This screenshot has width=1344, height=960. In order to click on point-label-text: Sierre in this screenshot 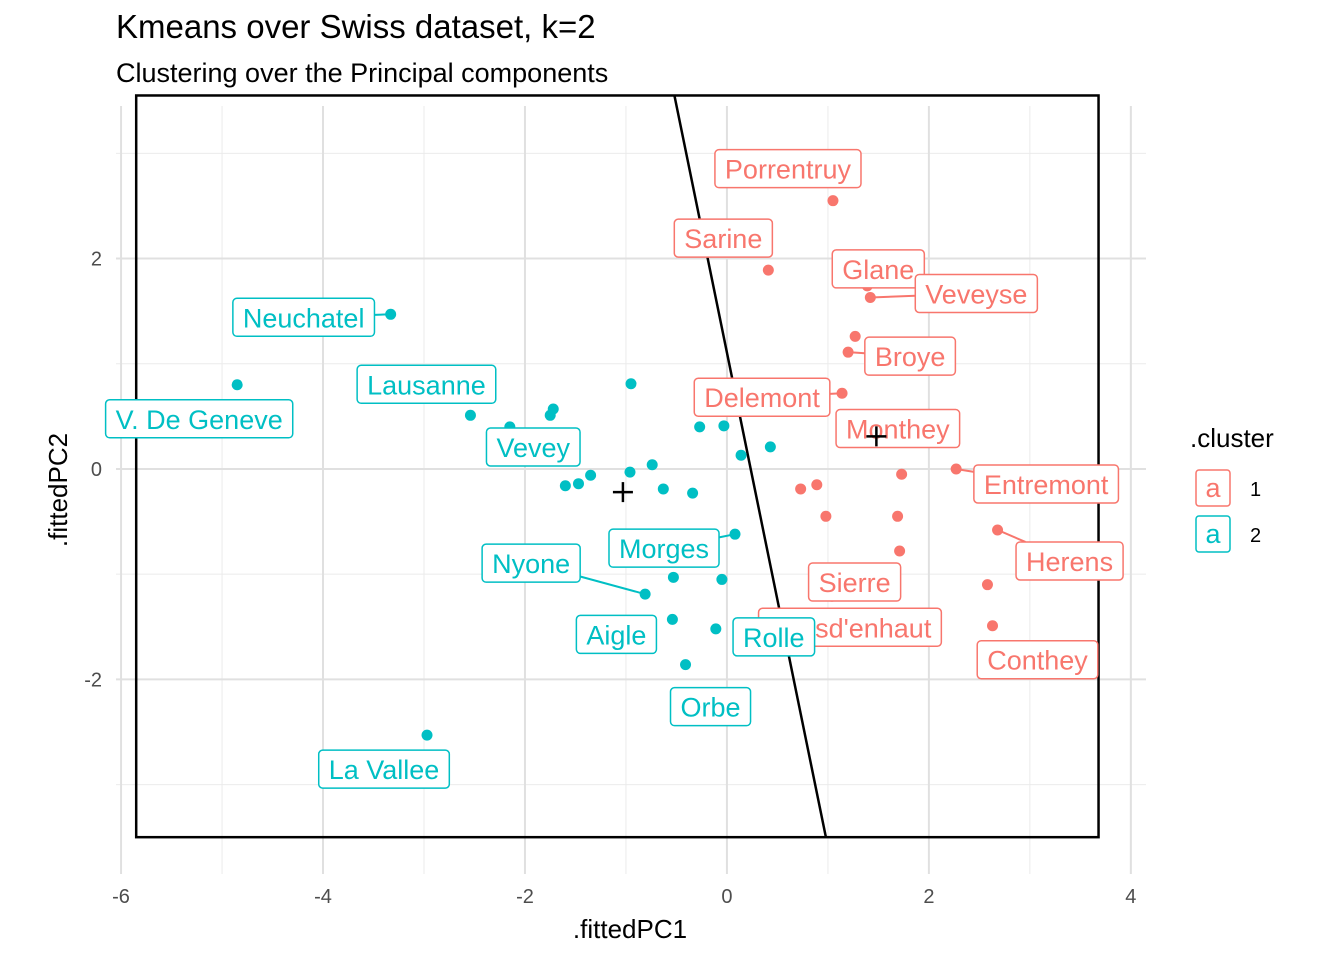, I will do `click(855, 583)`.